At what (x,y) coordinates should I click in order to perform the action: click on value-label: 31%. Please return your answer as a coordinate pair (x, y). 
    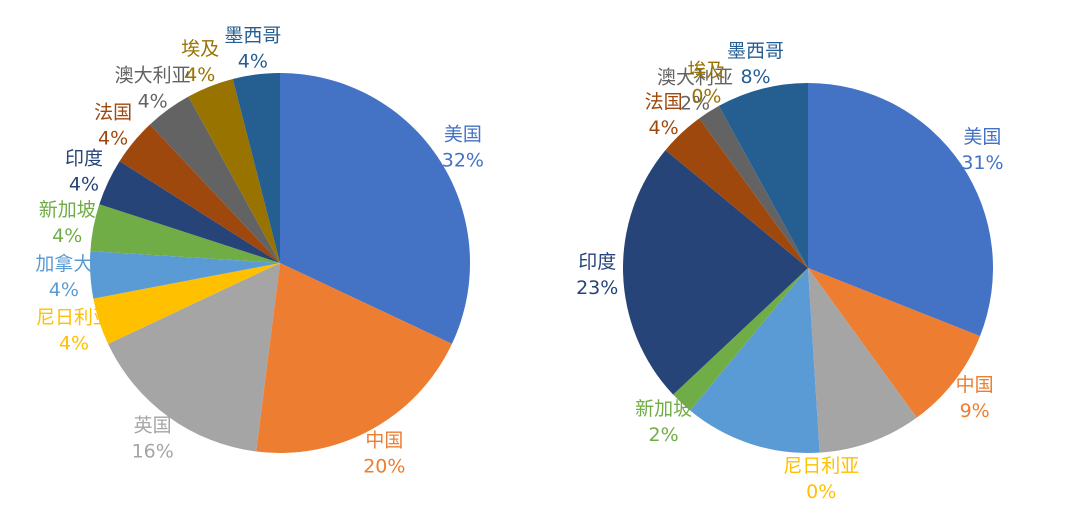
    Looking at the image, I should click on (982, 163).